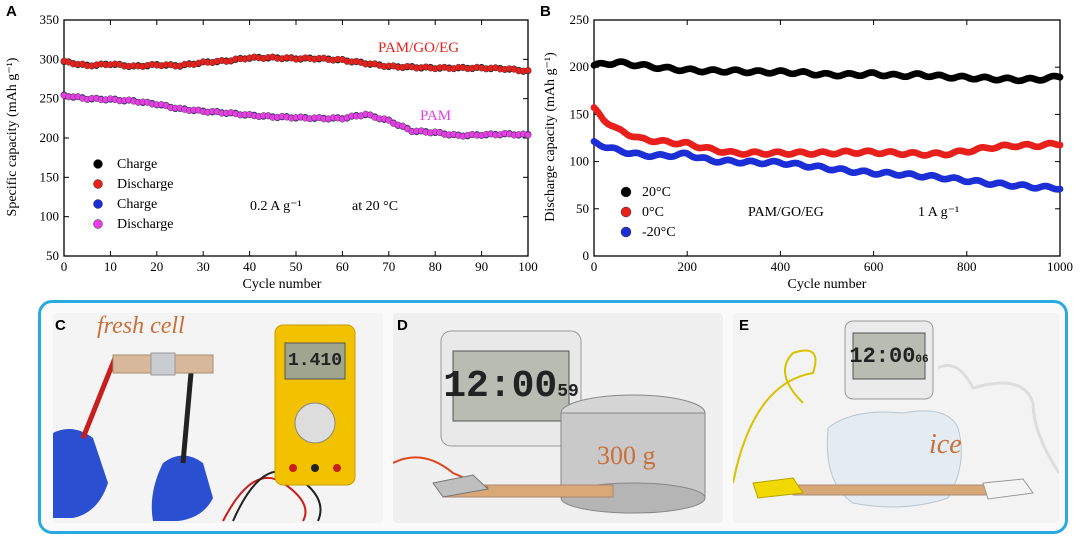 This screenshot has height=546, width=1084. I want to click on panel-label-c: C, so click(60, 325).